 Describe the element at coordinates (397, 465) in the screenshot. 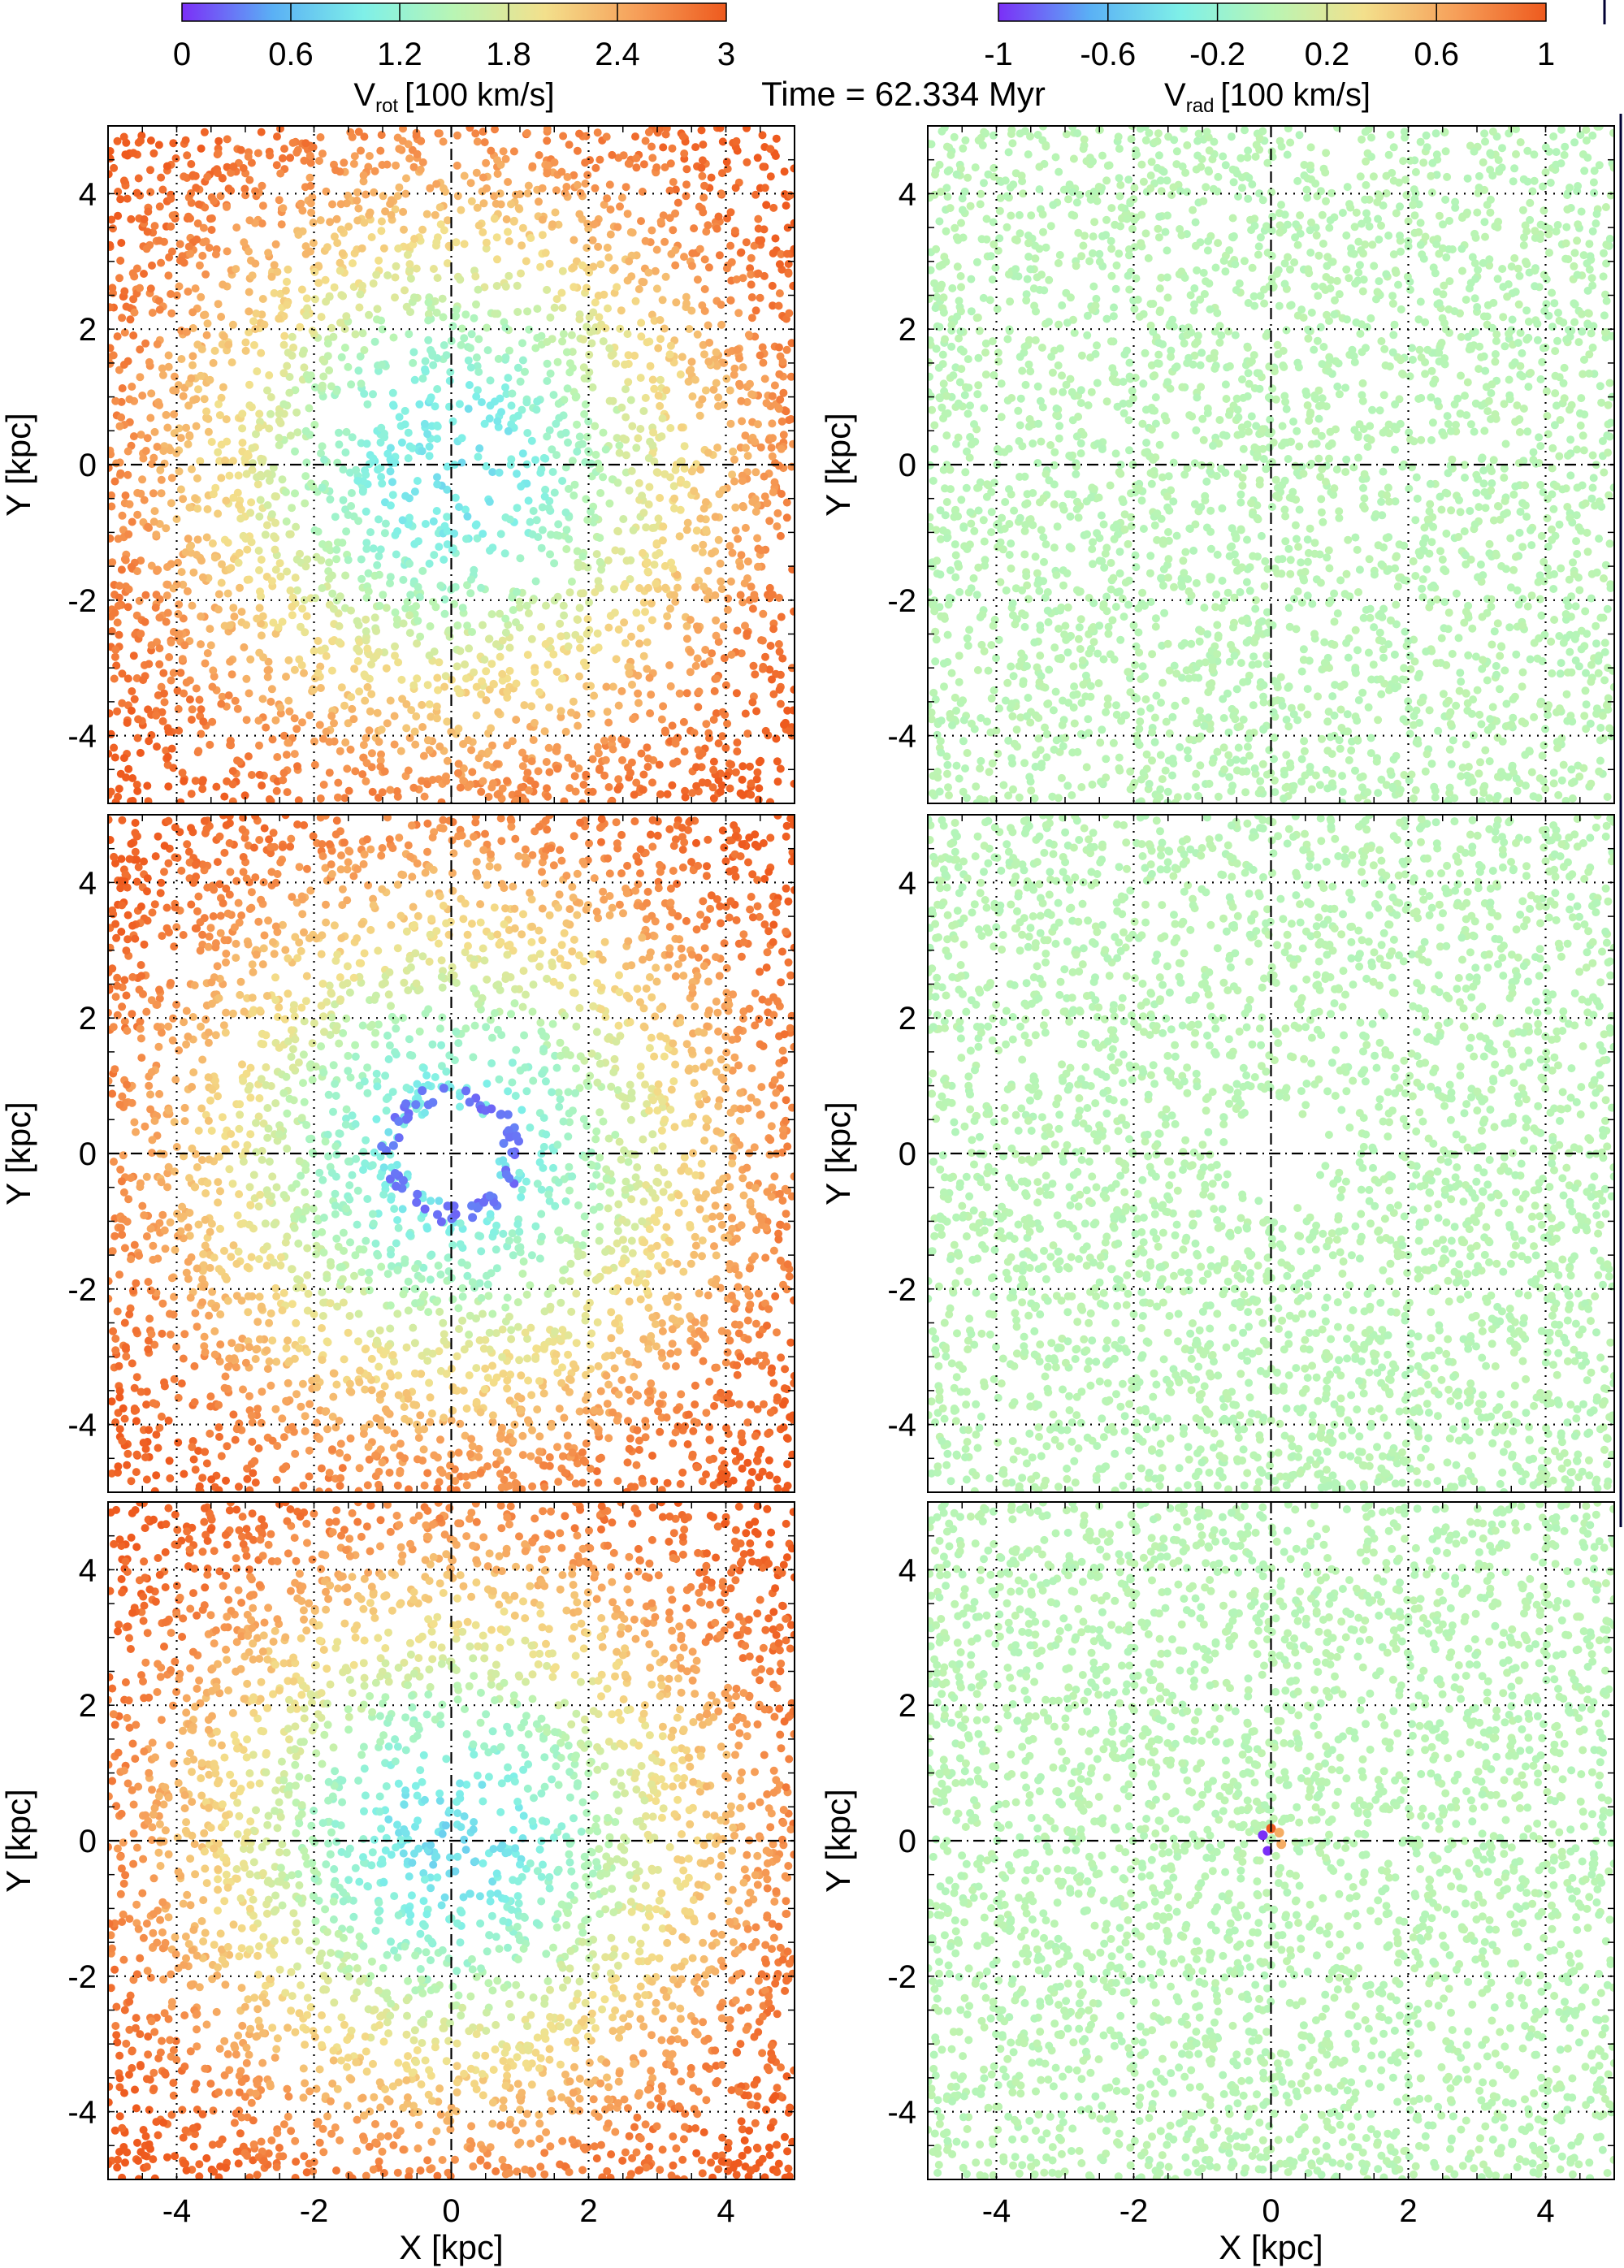

I see `panel-row1-left: 420-2-4Y [kpc]` at that location.